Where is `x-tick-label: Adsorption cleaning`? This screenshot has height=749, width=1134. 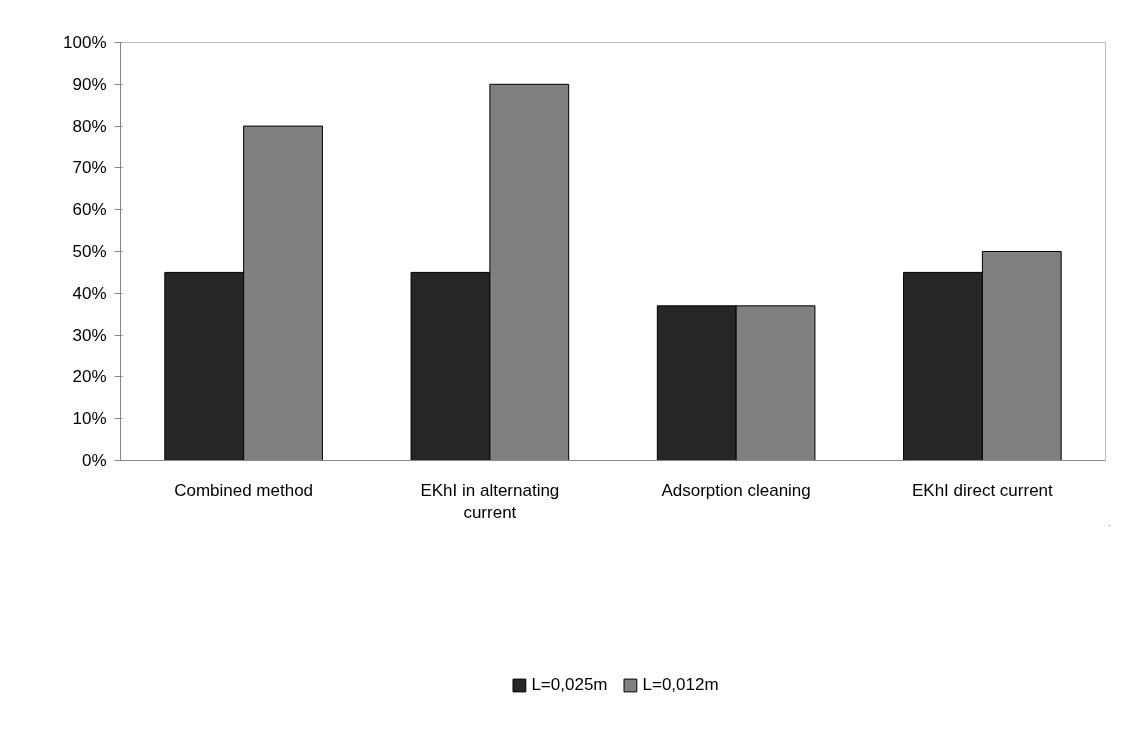
x-tick-label: Adsorption cleaning is located at coordinates (736, 490).